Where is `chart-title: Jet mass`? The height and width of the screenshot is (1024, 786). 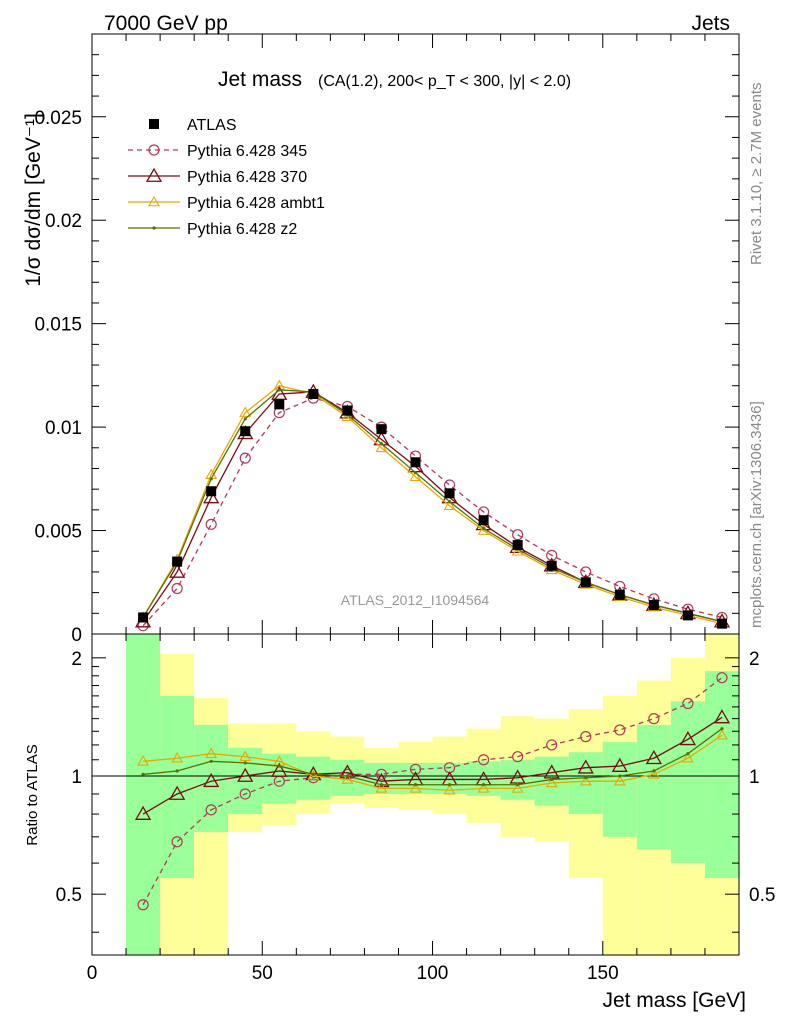
chart-title: Jet mass is located at coordinates (260, 79).